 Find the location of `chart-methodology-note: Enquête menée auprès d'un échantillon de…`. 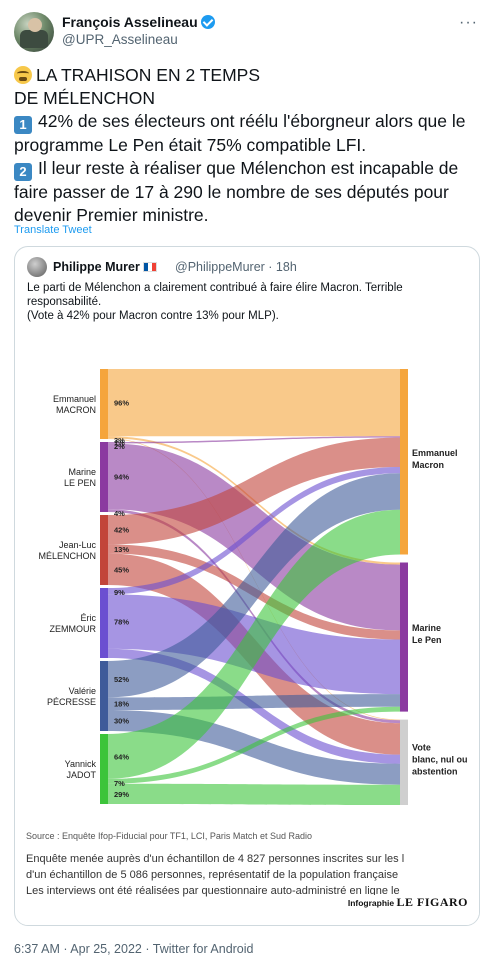

chart-methodology-note: Enquête menée auprès d'un échantillon de… is located at coordinates (215, 875).